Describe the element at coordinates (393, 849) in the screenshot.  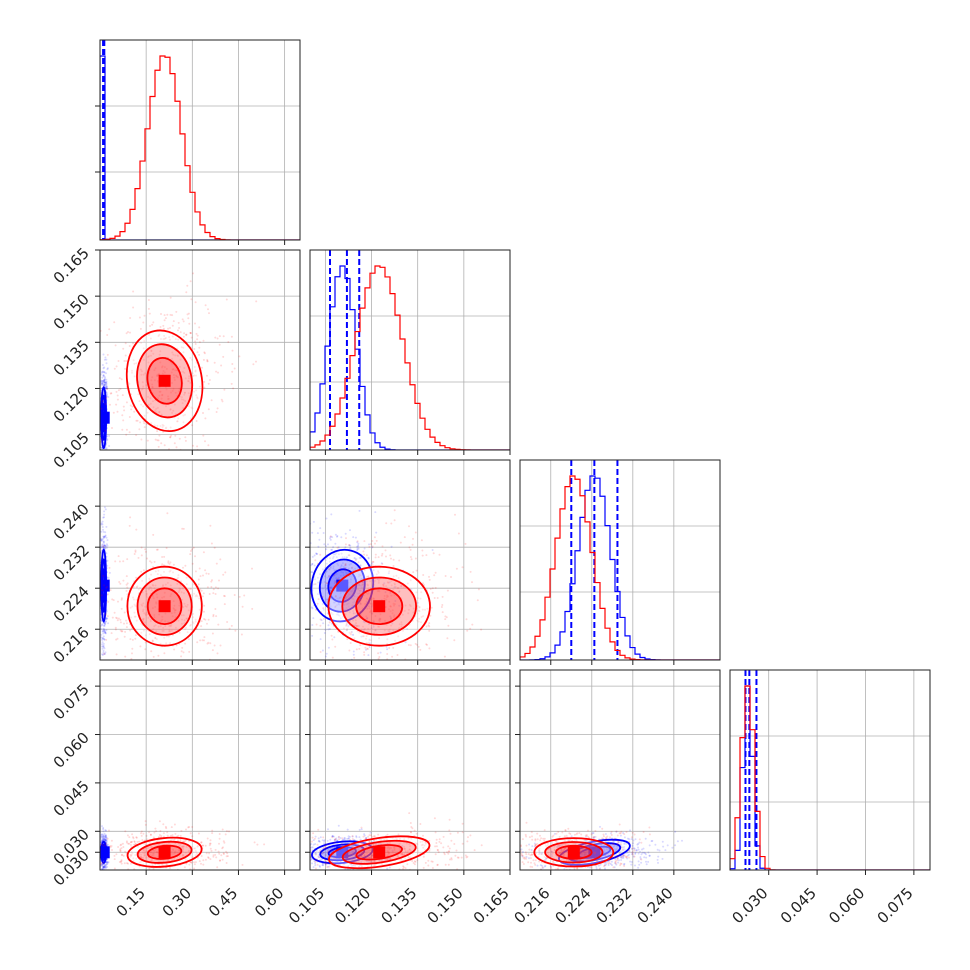
I see `panel-content` at that location.